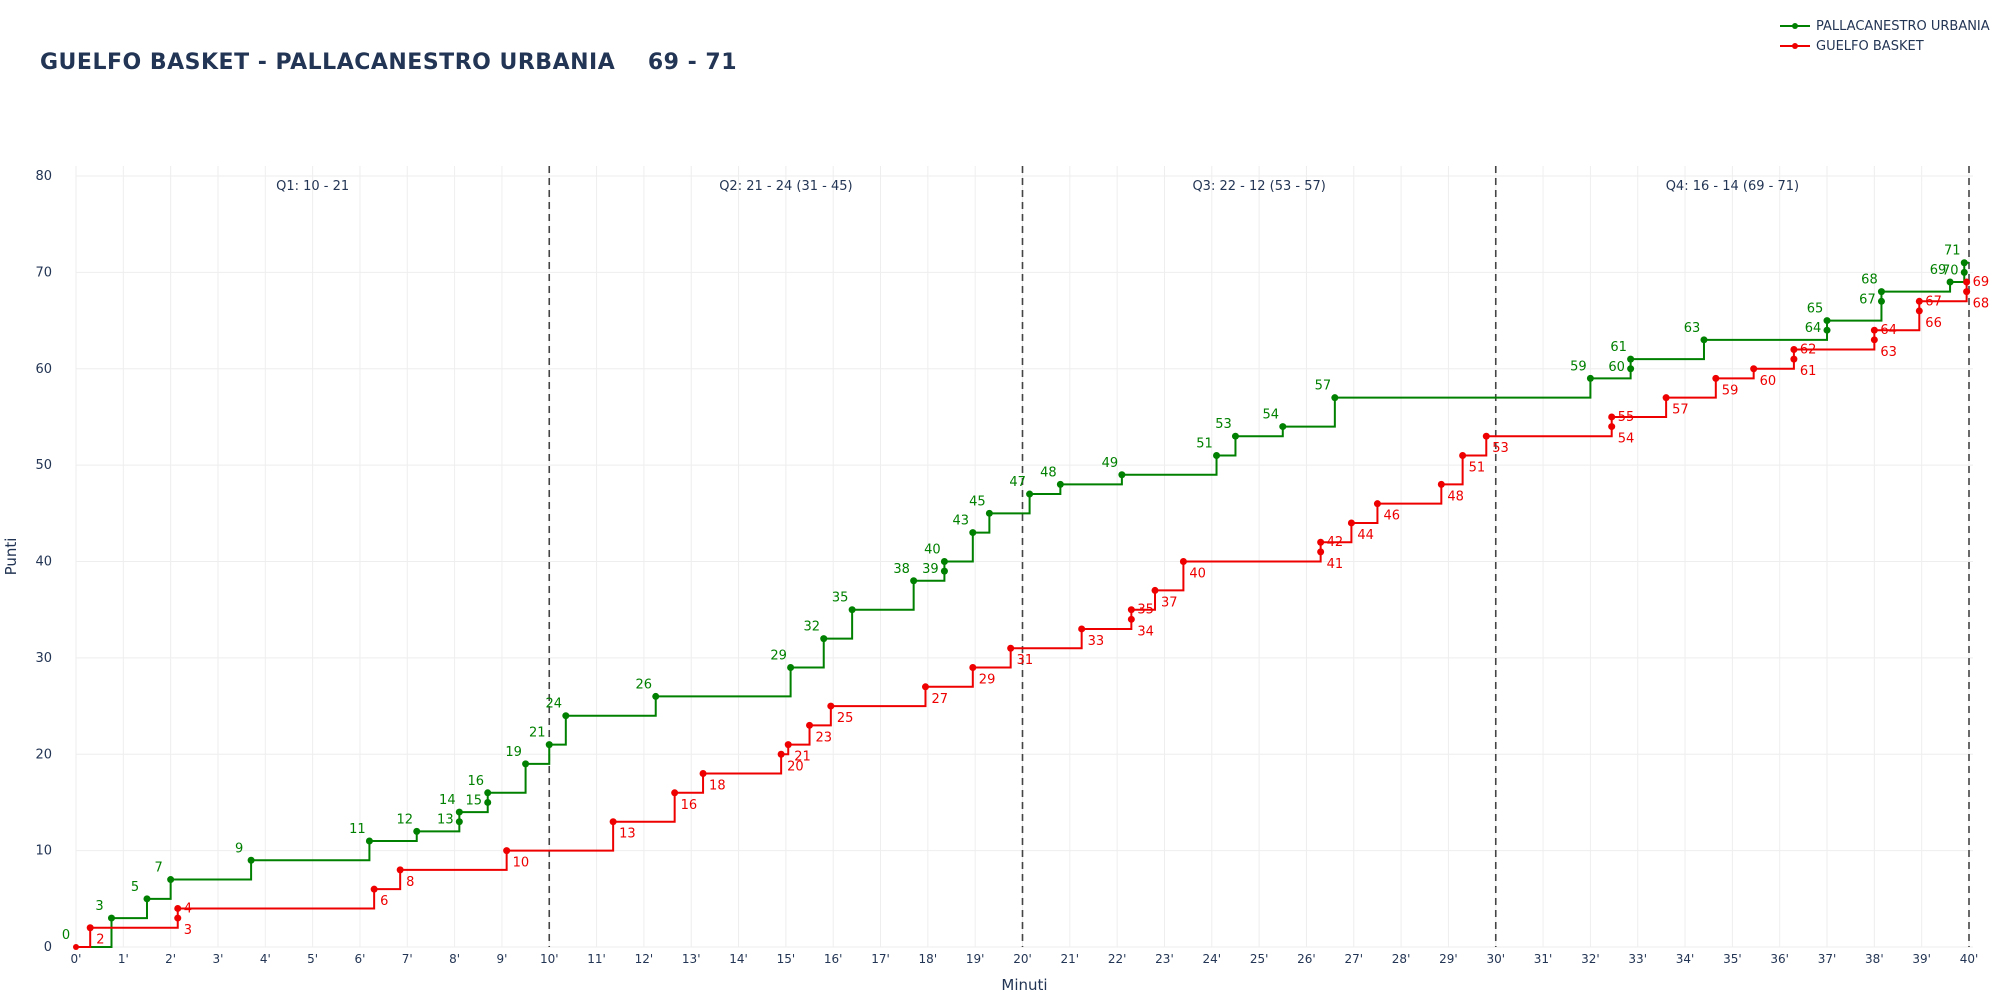  I want to click on data-label: 51, so click(1204, 443).